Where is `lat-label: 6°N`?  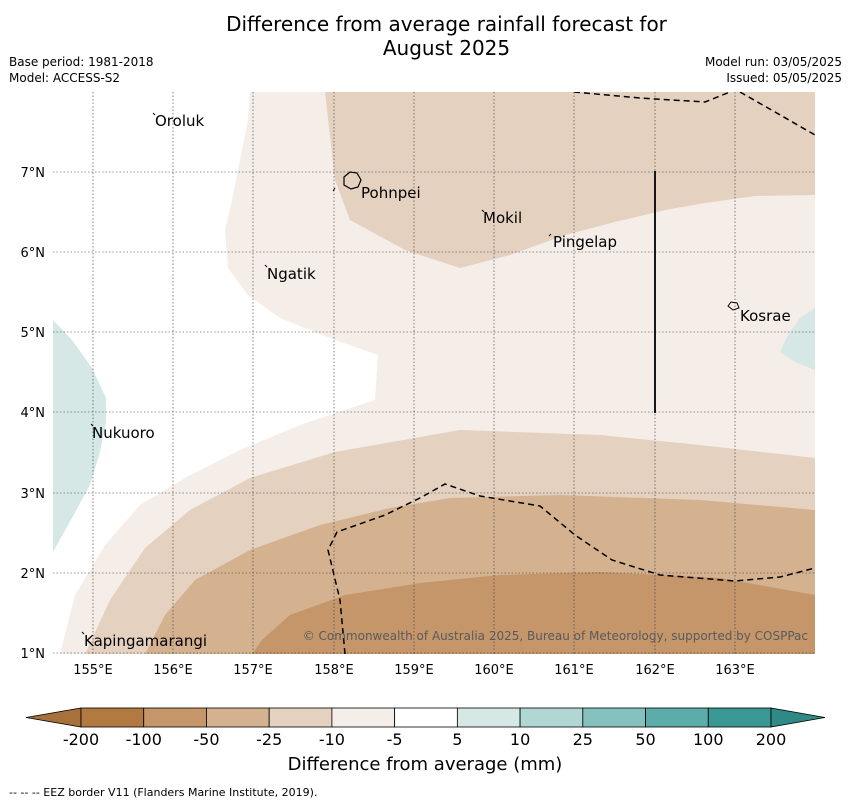 lat-label: 6°N is located at coordinates (33, 253).